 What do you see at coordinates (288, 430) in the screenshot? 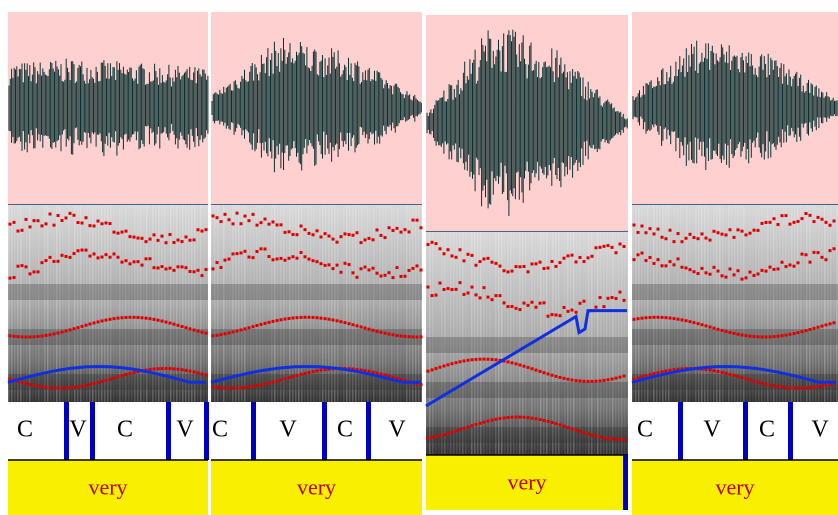
I see `segment-label: V` at bounding box center [288, 430].